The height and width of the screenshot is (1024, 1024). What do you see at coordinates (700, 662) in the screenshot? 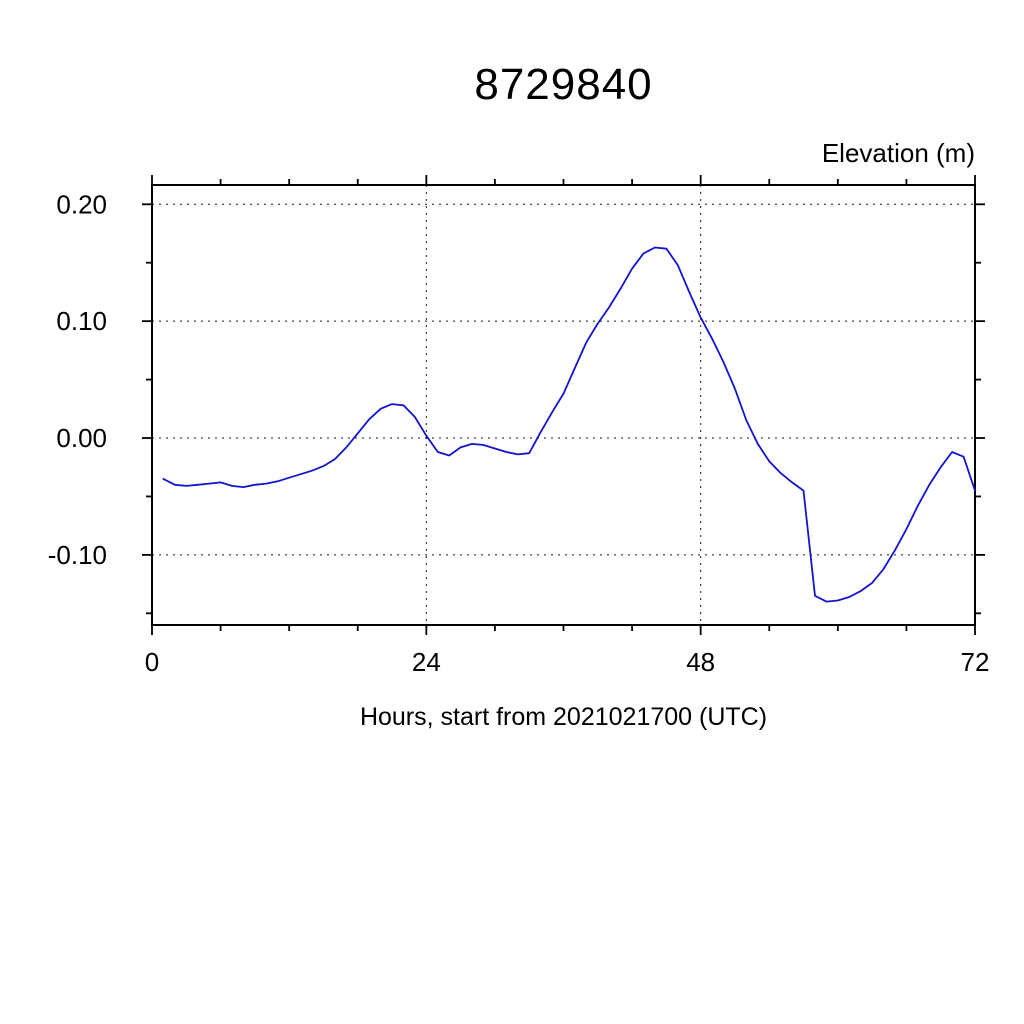
I see `x-tick-label: 48` at bounding box center [700, 662].